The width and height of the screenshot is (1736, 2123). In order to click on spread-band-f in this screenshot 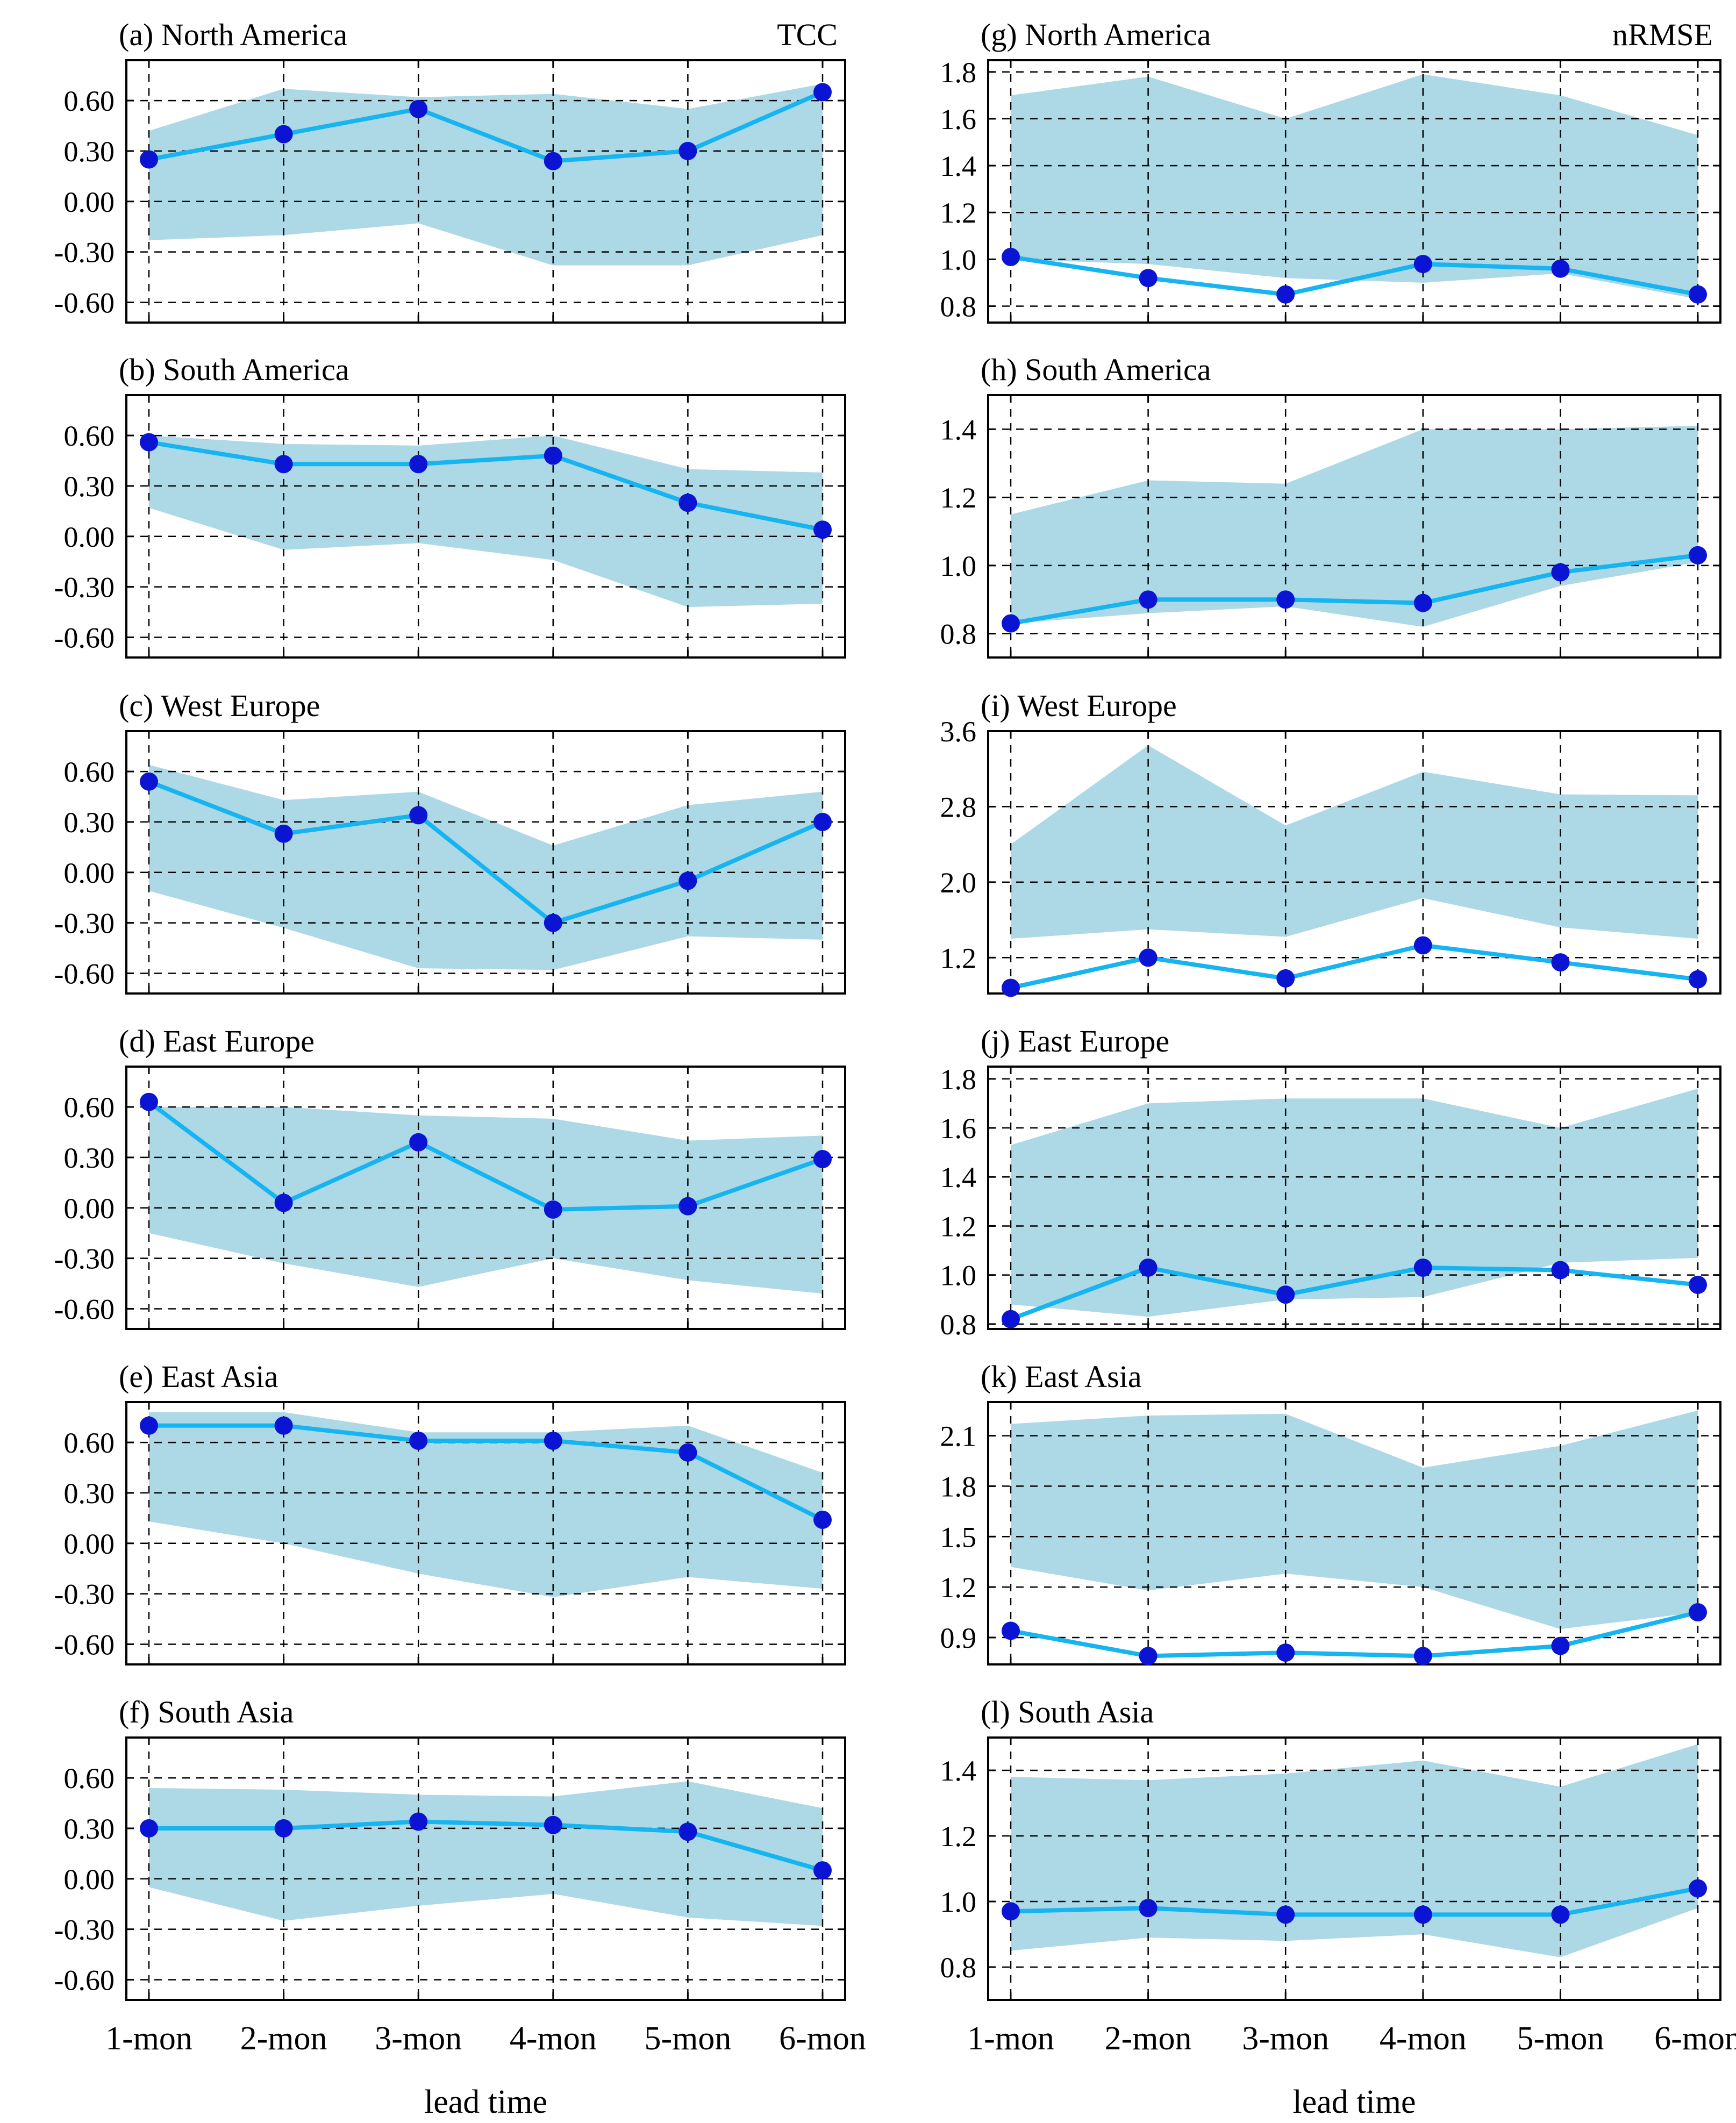, I will do `click(486, 1853)`.